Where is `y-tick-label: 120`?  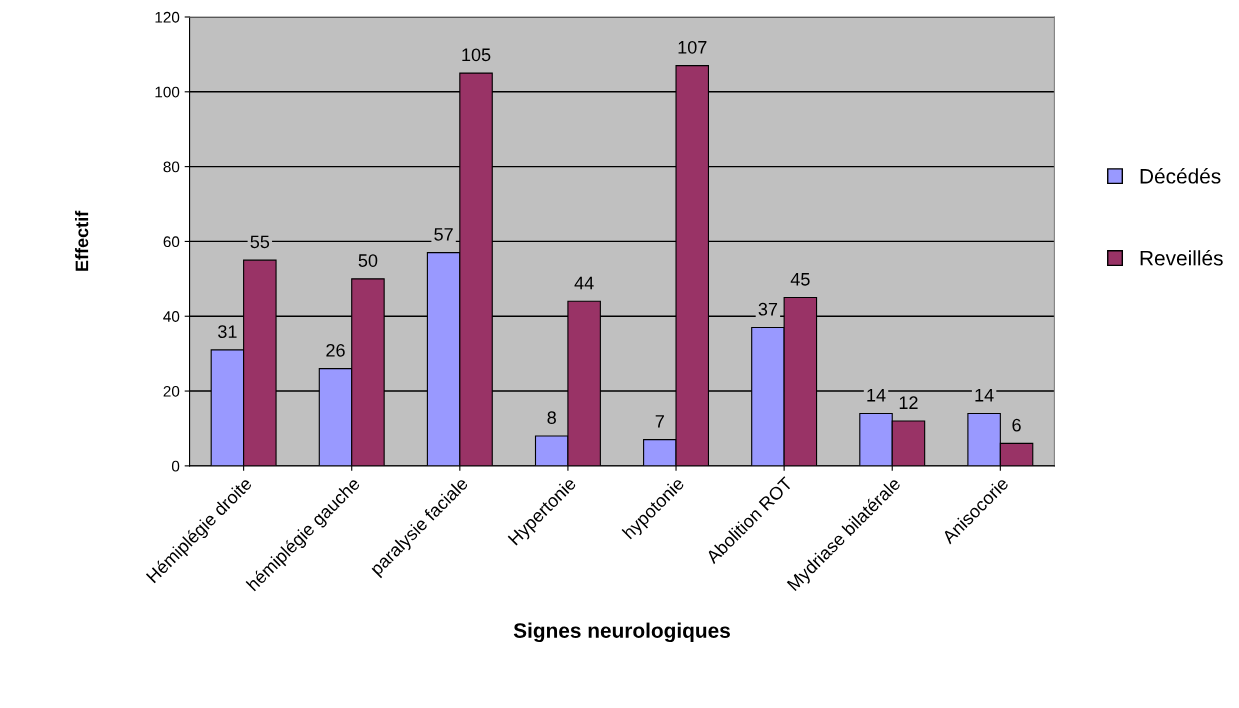
y-tick-label: 120 is located at coordinates (167, 17).